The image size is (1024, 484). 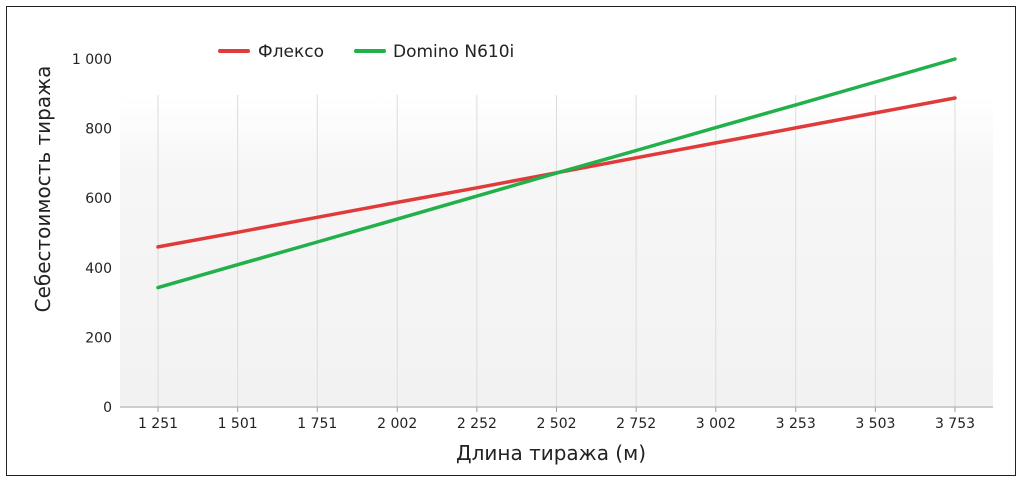 What do you see at coordinates (98, 130) in the screenshot?
I see `y-tick-label: 800` at bounding box center [98, 130].